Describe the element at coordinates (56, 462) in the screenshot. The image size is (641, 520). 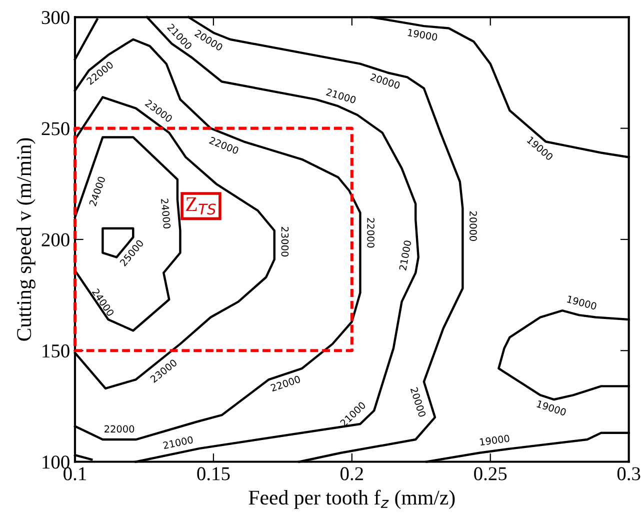
I see `y-tick-label: 100` at that location.